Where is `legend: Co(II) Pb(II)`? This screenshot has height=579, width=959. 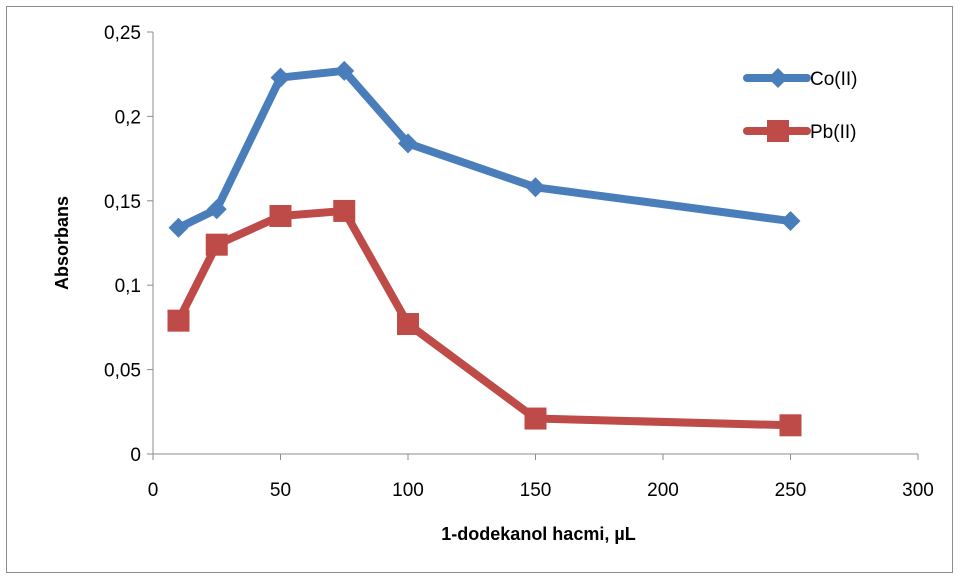 legend: Co(II) Pb(II) is located at coordinates (800, 105).